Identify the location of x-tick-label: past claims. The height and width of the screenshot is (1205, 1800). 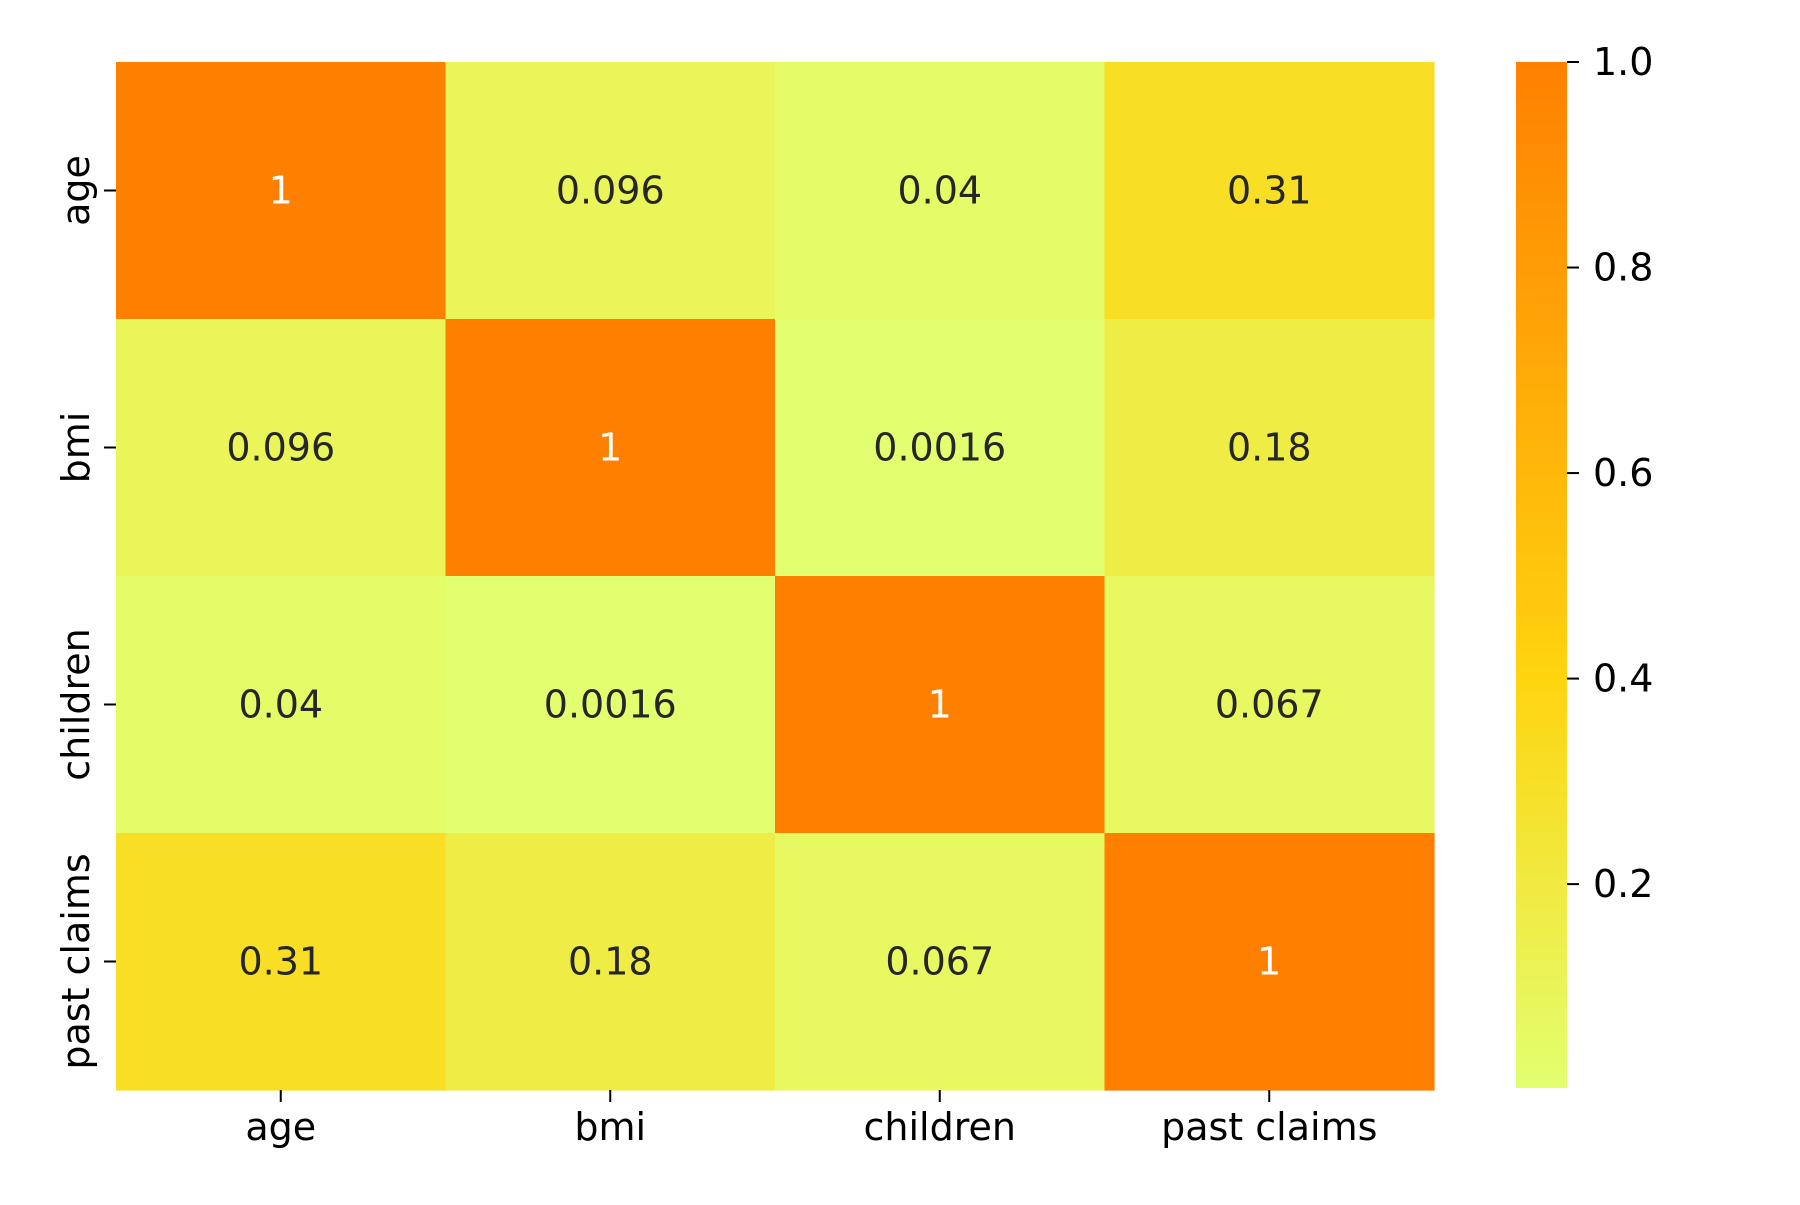
(1269, 1127).